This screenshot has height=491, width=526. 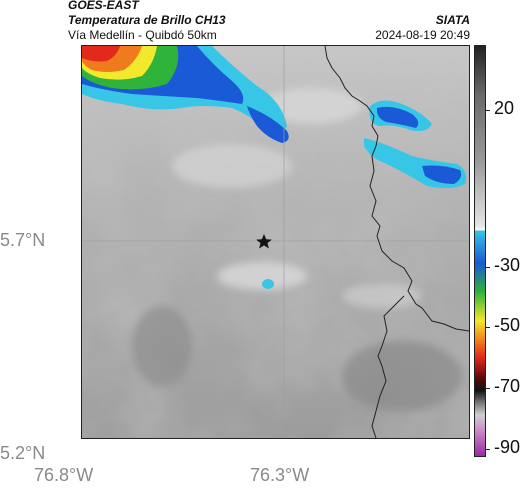 I want to click on colorbar-label-minus-90: -90, so click(x=507, y=447).